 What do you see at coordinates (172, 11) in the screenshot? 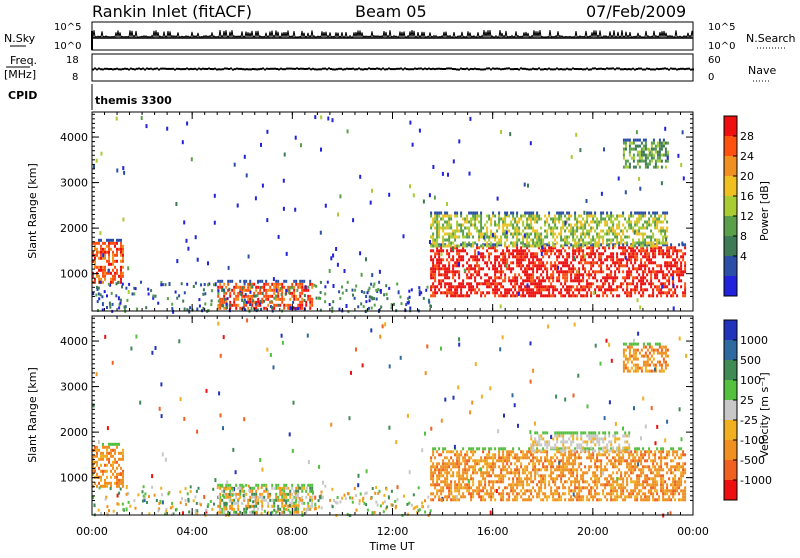
I see `station-title: Rankin Inlet (fitACF)` at bounding box center [172, 11].